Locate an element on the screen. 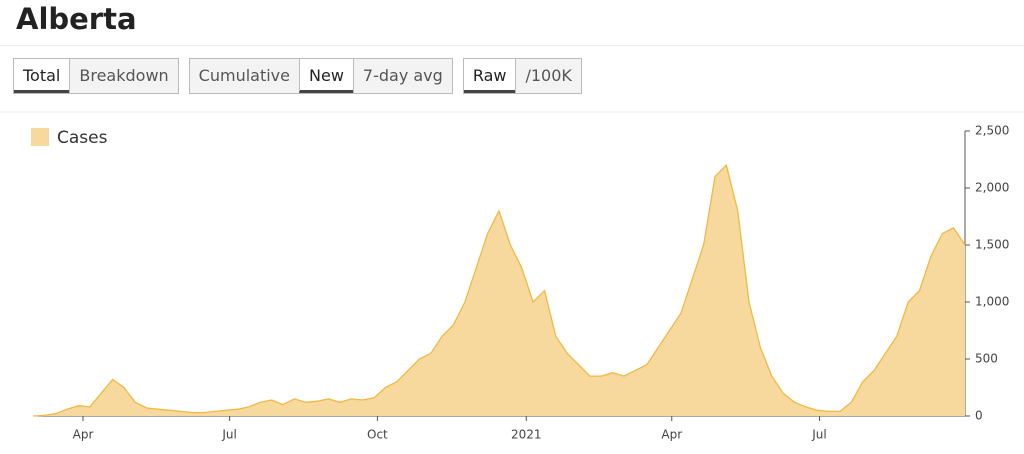 The width and height of the screenshot is (1024, 454). button-group: Raw/100K is located at coordinates (522, 76).